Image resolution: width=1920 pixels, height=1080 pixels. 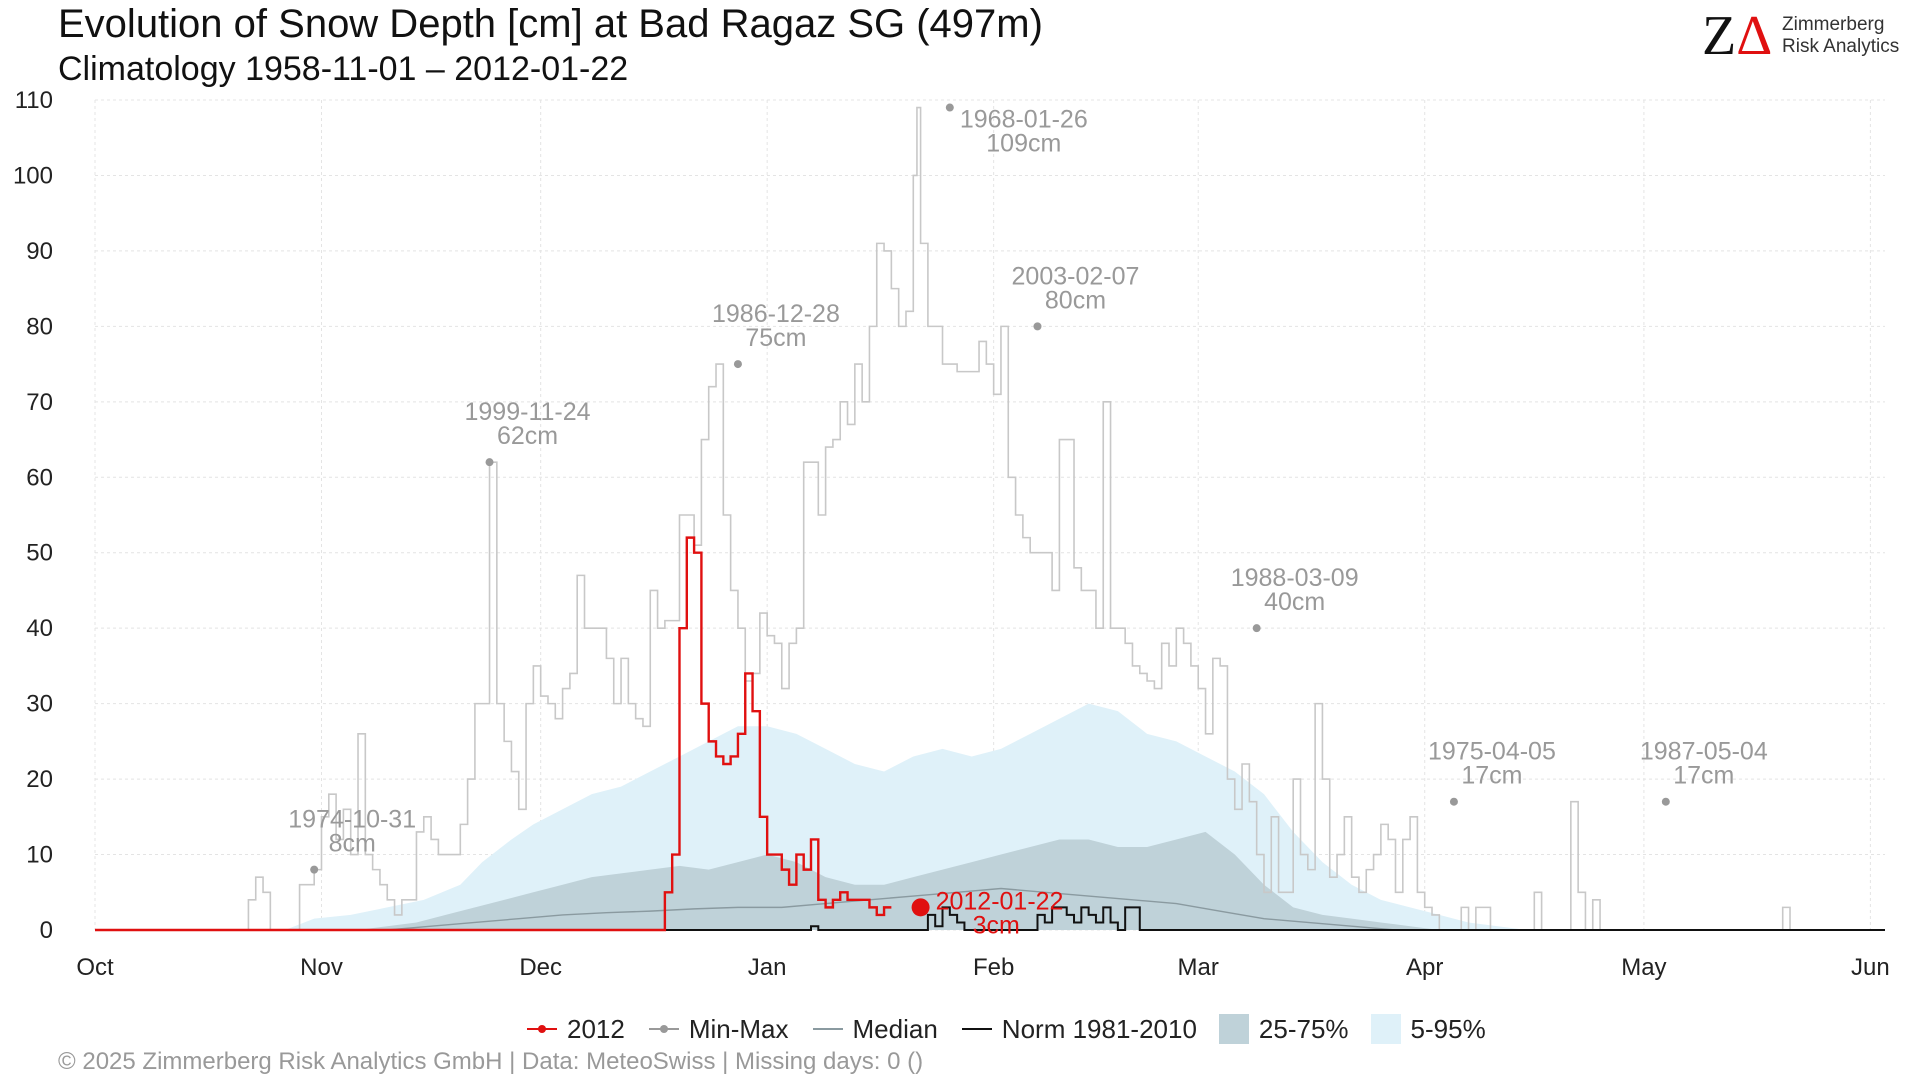 What do you see at coordinates (39, 251) in the screenshot?
I see `y-tick-label: 90` at bounding box center [39, 251].